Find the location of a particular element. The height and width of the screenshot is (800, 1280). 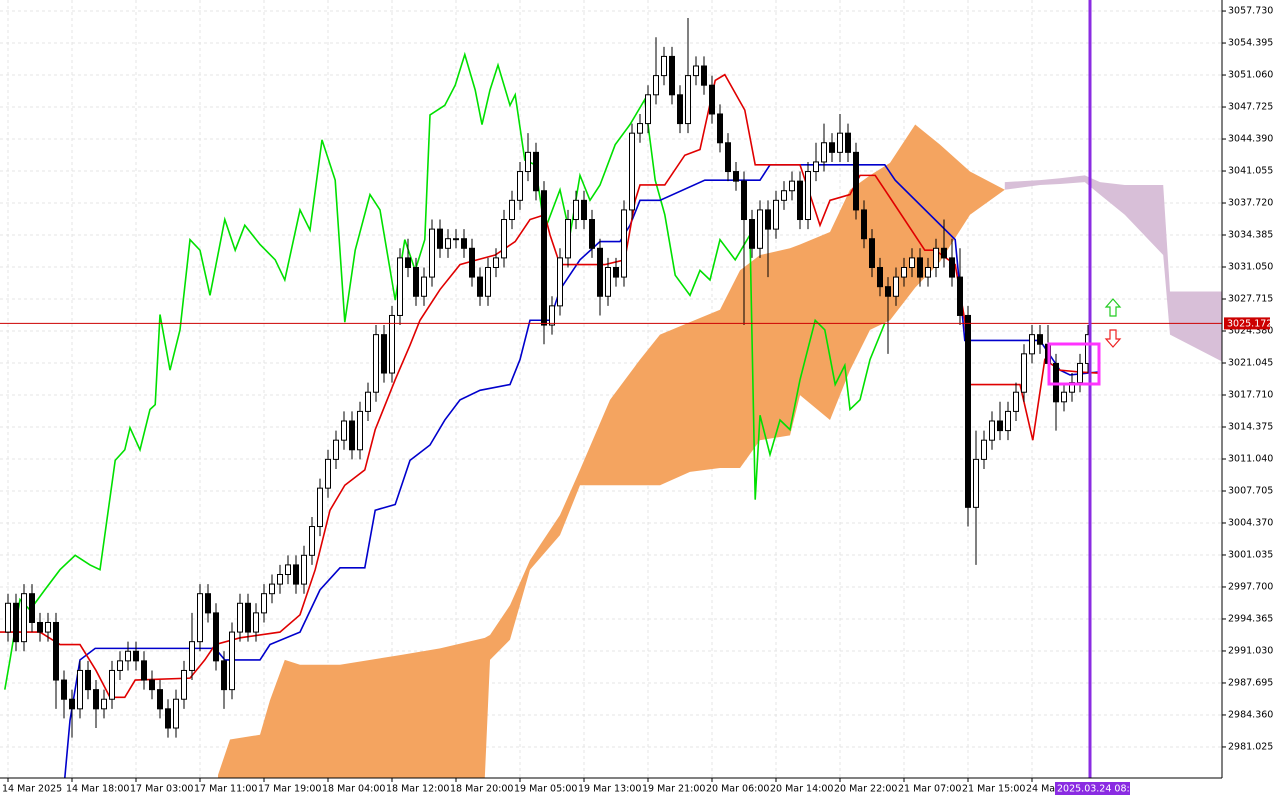

x-tick-label: 17 Mar 19:00 is located at coordinates (289, 789).